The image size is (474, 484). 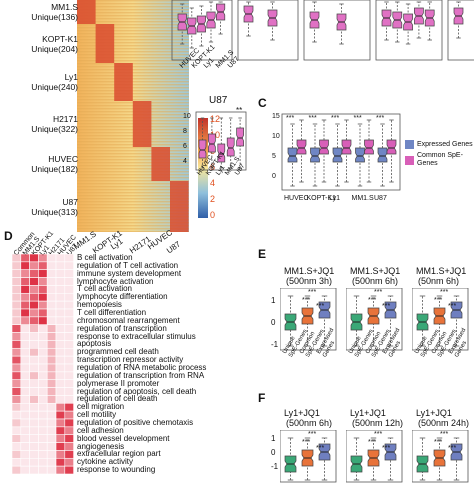 I want to click on e-ytick: 0, so click(x=273, y=322).